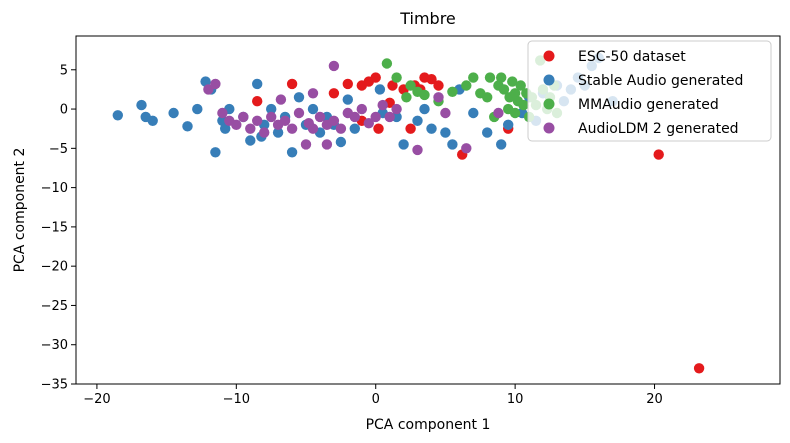  Describe the element at coordinates (515, 399) in the screenshot. I see `x-tick-label: 10` at that location.